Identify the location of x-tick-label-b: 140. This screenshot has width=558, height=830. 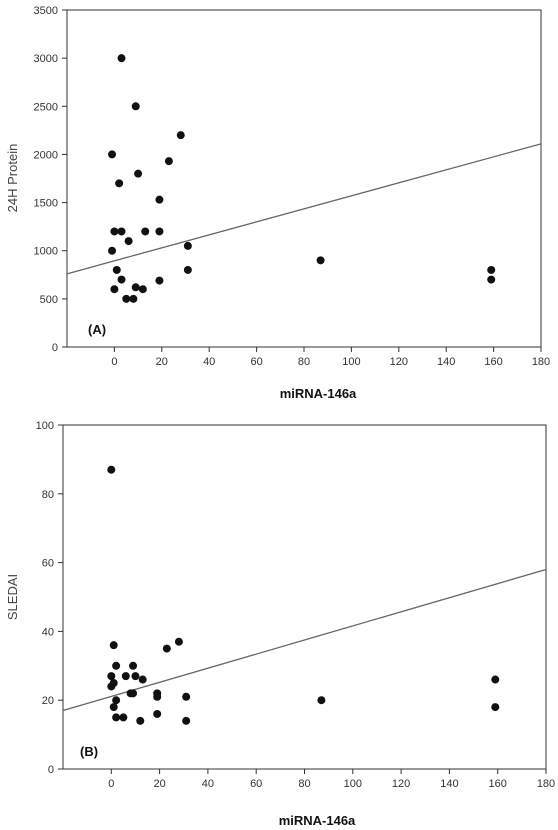
(449, 784).